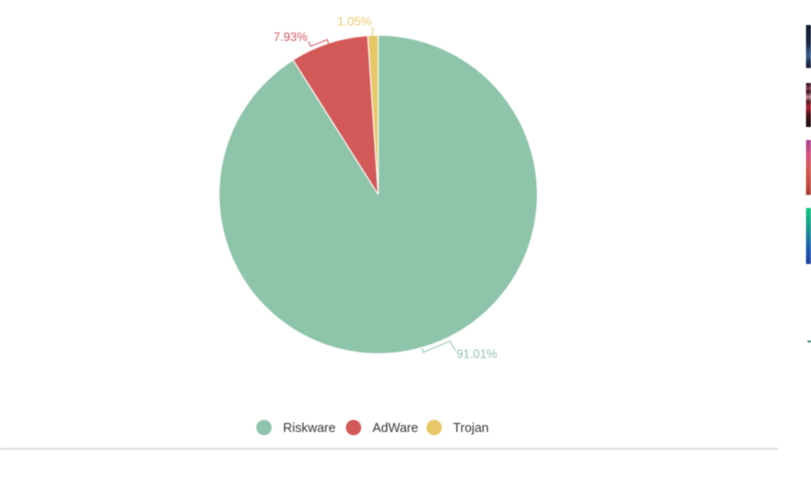 This screenshot has height=477, width=811. What do you see at coordinates (354, 22) in the screenshot?
I see `svg-text: 1.05%` at bounding box center [354, 22].